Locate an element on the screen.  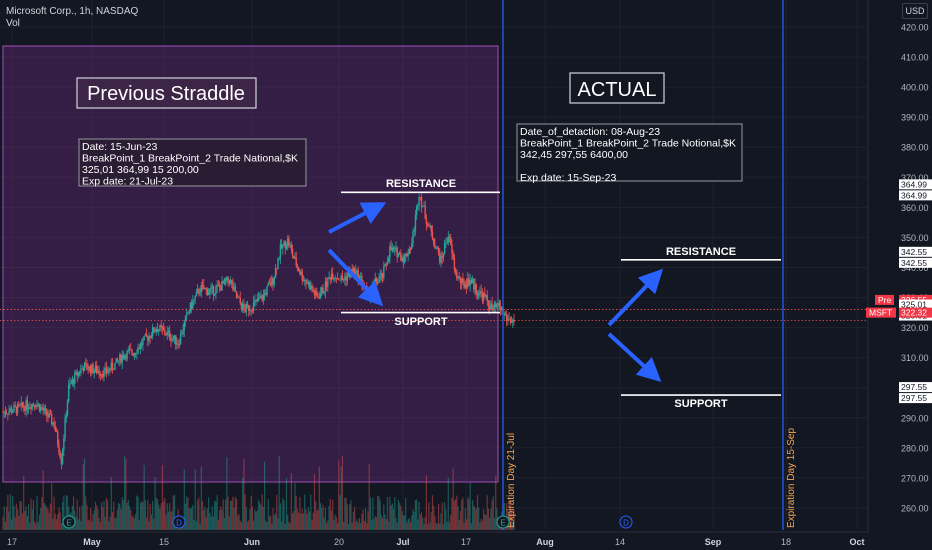
symbol-title: Microsoft Corp., 1h, NASDAQ is located at coordinates (72, 11).